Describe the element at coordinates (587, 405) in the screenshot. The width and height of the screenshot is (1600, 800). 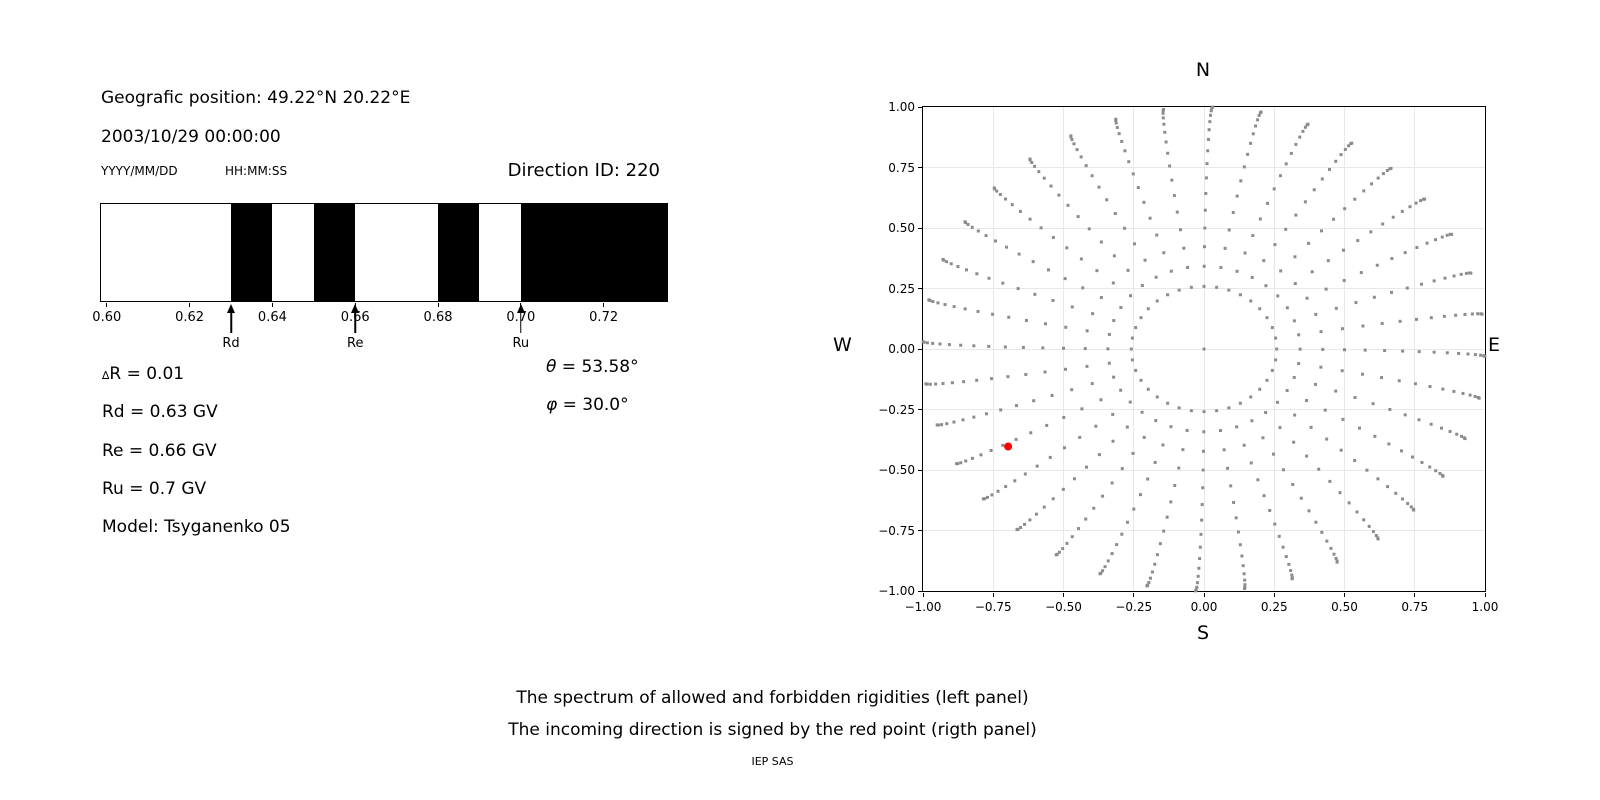
I see `phi-text: φ = 30.0°` at that location.